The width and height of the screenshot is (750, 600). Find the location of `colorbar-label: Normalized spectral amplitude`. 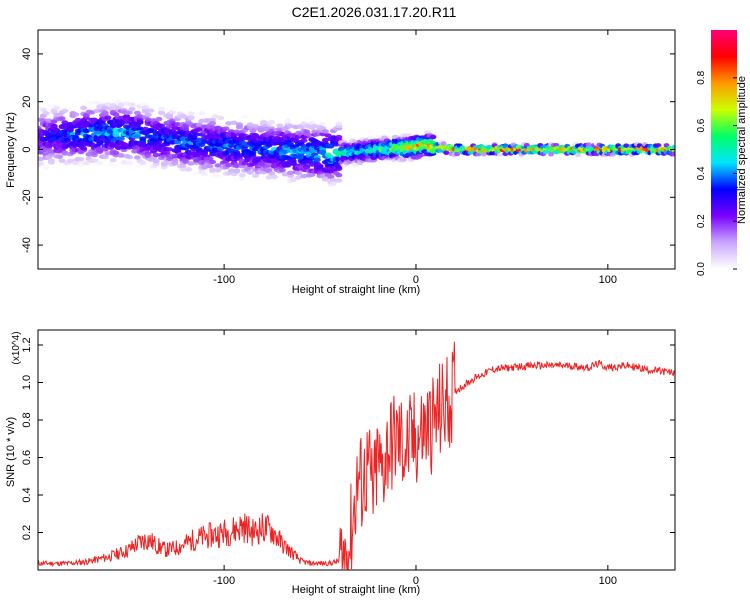

colorbar-label: Normalized spectral amplitude is located at coordinates (742, 150).